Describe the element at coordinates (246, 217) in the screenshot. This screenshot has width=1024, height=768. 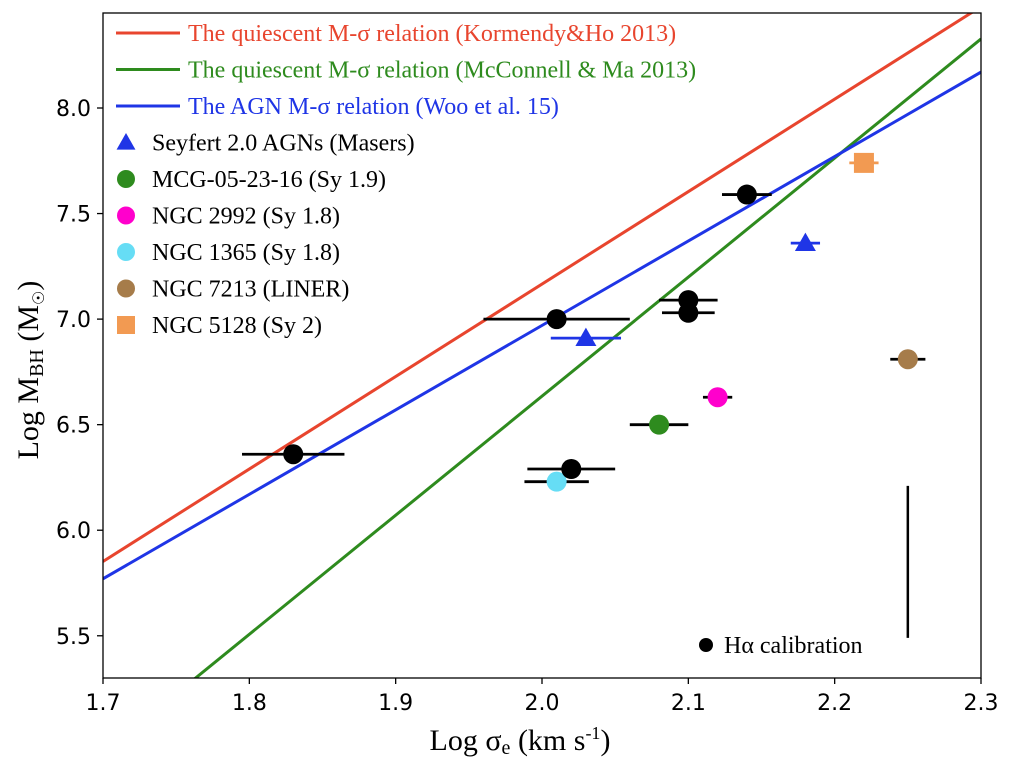
I see `legend-series-label-2: NGC 2992 (Sy 1.8)` at that location.